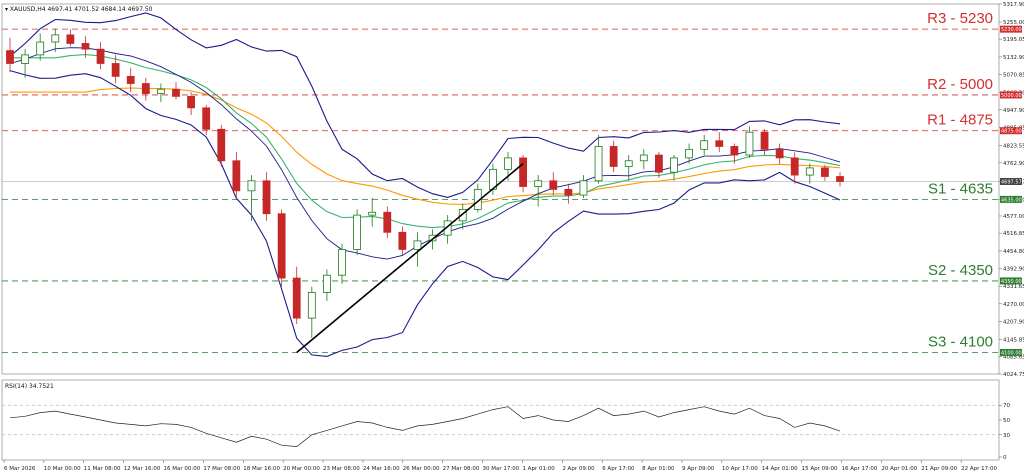 The width and height of the screenshot is (1024, 475). What do you see at coordinates (538, 469) in the screenshot?
I see `time-tick-label: 1 Apr 01:00` at bounding box center [538, 469].